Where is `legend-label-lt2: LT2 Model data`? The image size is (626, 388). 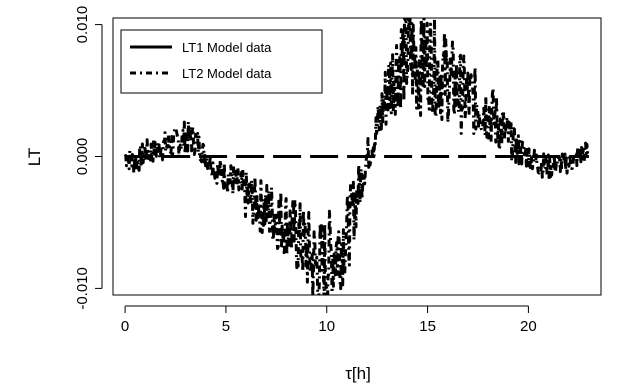
legend-label-lt2: LT2 Model data is located at coordinates (227, 73).